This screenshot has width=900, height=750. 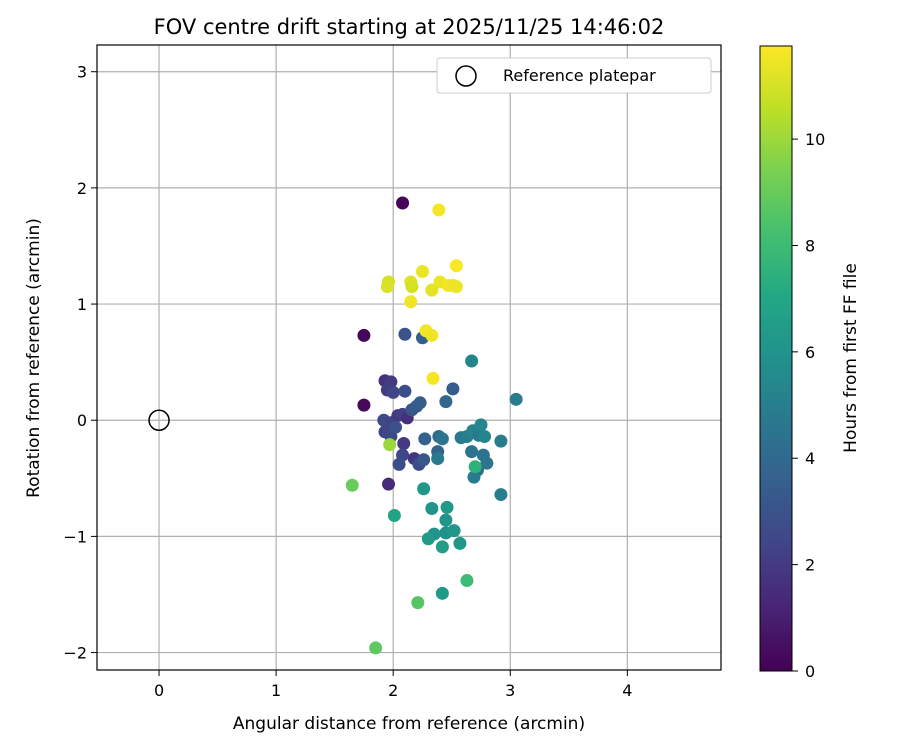 I want to click on colorbar-tick-label: 0, so click(x=810, y=671).